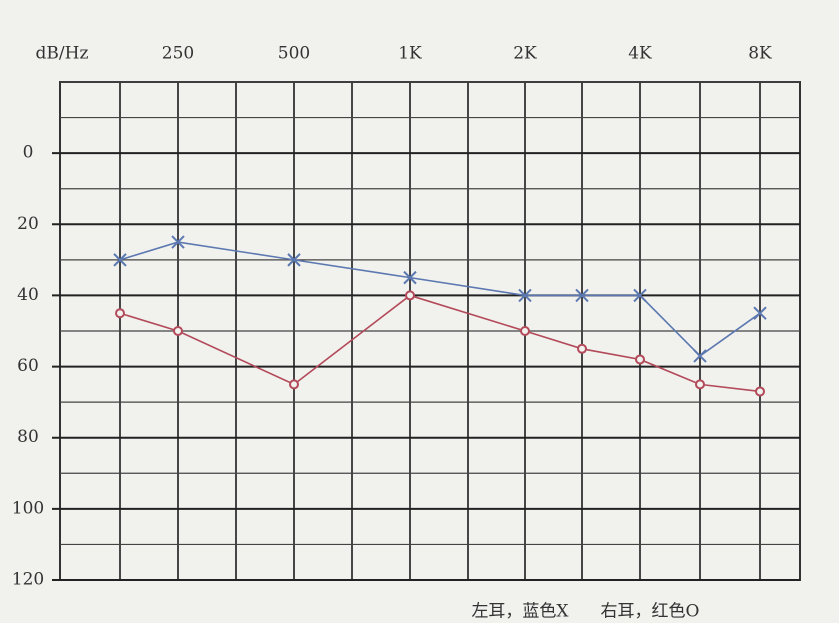 Image resolution: width=839 pixels, height=623 pixels. What do you see at coordinates (178, 54) in the screenshot?
I see `x-tick-label: 250` at bounding box center [178, 54].